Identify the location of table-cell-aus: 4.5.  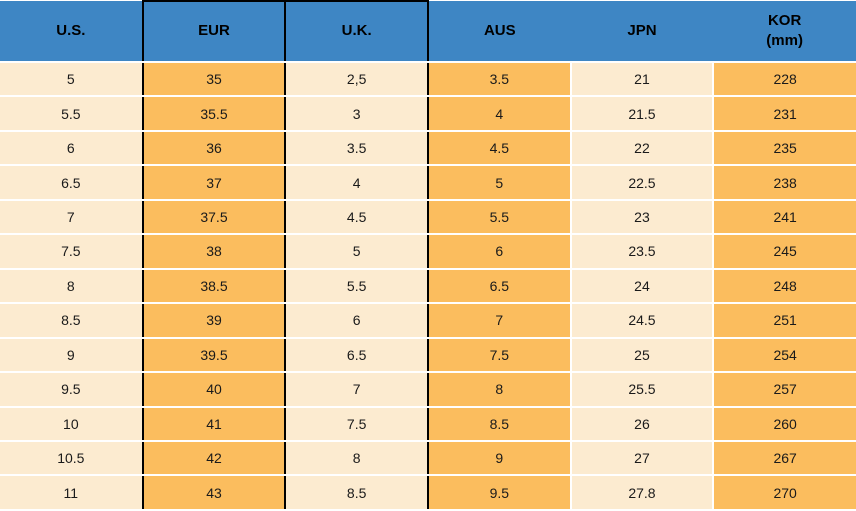
(499, 148).